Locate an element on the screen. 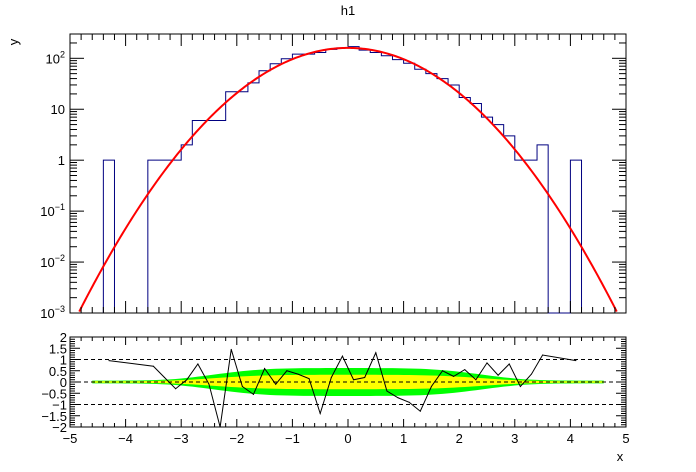 This screenshot has height=472, width=696. x-tick-label: 0 is located at coordinates (347, 438).